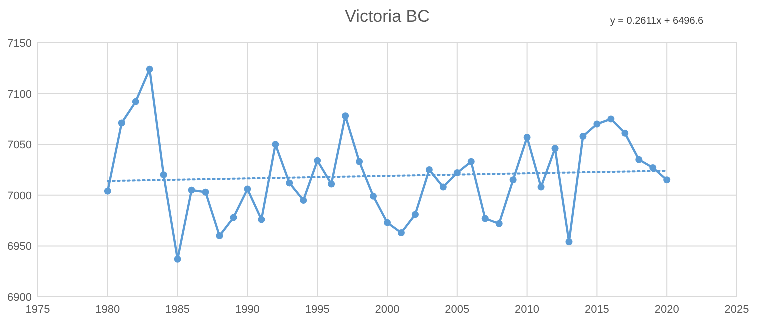  Describe the element at coordinates (20, 146) in the screenshot. I see `y-tick-label: 7050` at that location.